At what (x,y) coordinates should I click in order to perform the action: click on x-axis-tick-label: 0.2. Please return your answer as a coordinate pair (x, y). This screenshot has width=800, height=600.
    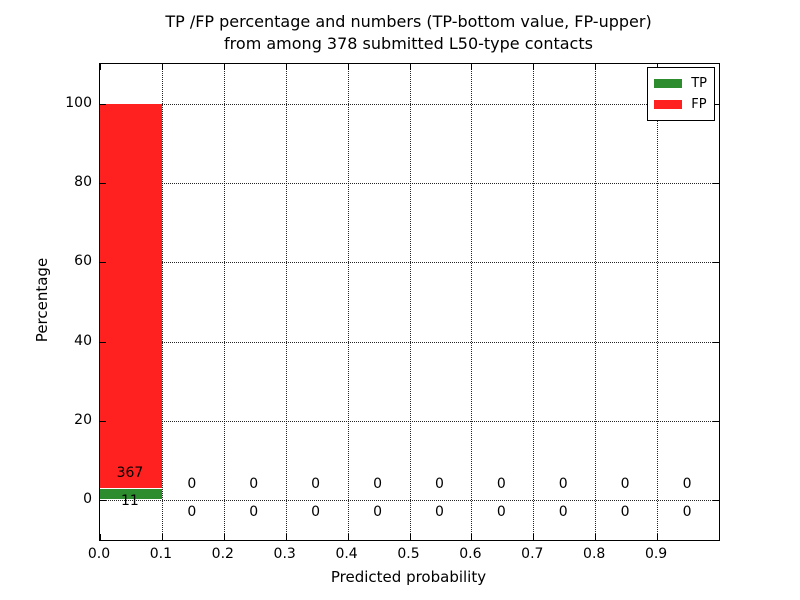
    Looking at the image, I should click on (222, 554).